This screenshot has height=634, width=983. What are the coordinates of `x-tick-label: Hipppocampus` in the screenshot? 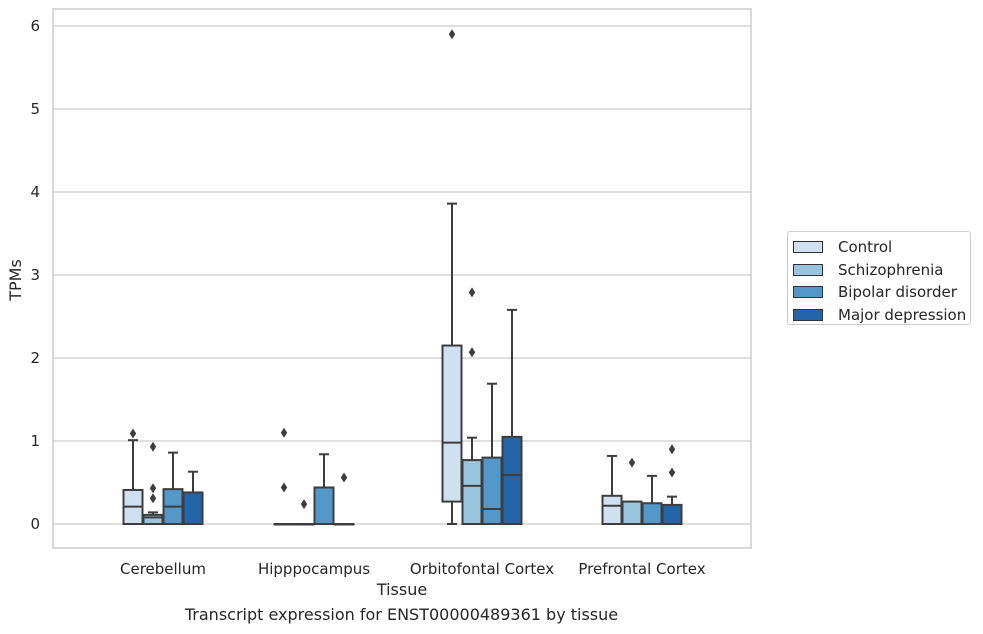 It's located at (314, 569).